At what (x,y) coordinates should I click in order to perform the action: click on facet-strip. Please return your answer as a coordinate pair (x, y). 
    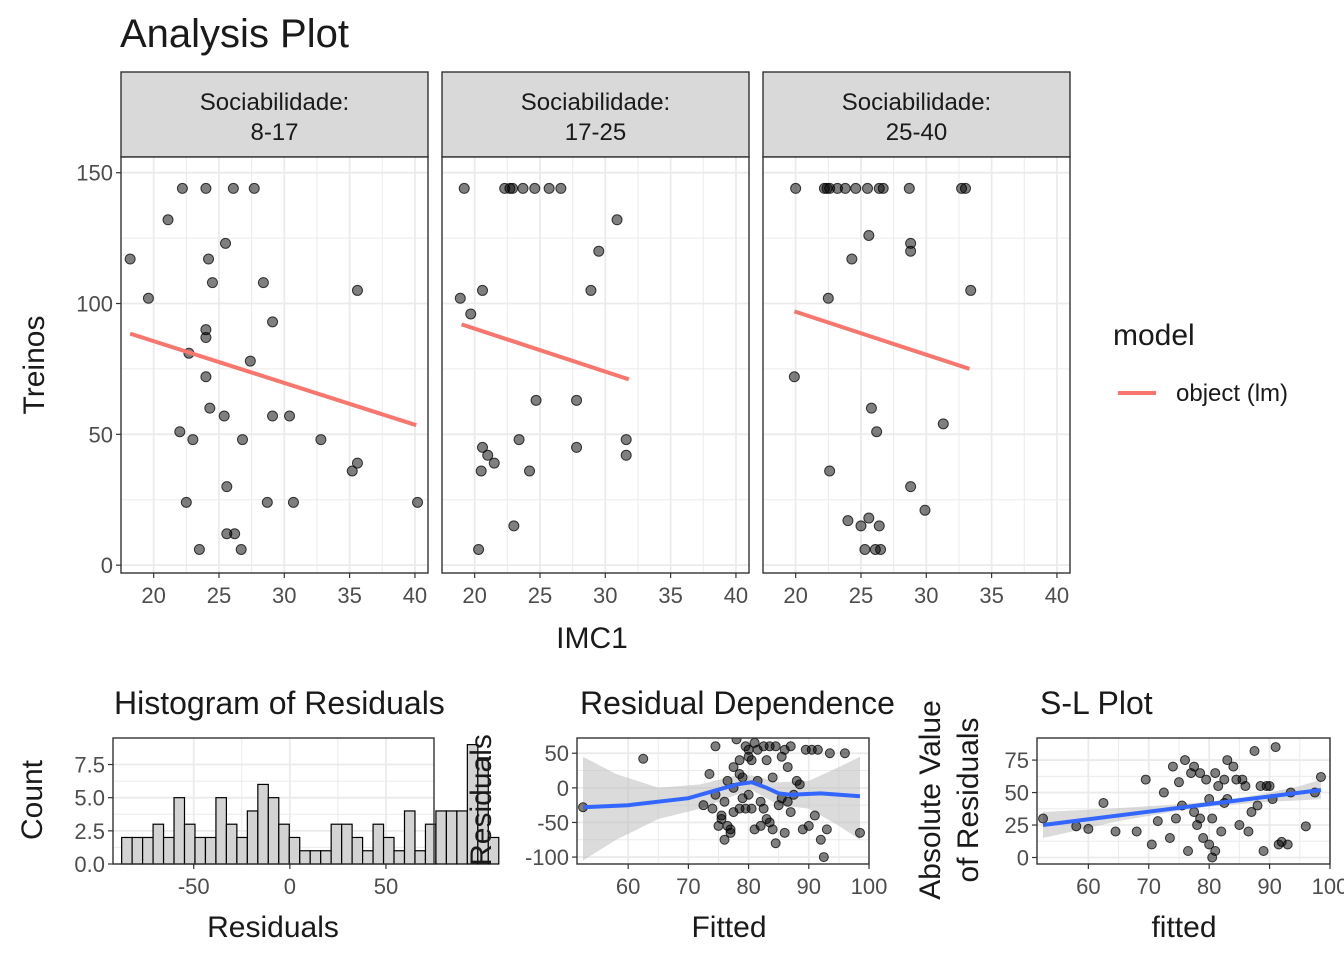
    Looking at the image, I should click on (595, 114).